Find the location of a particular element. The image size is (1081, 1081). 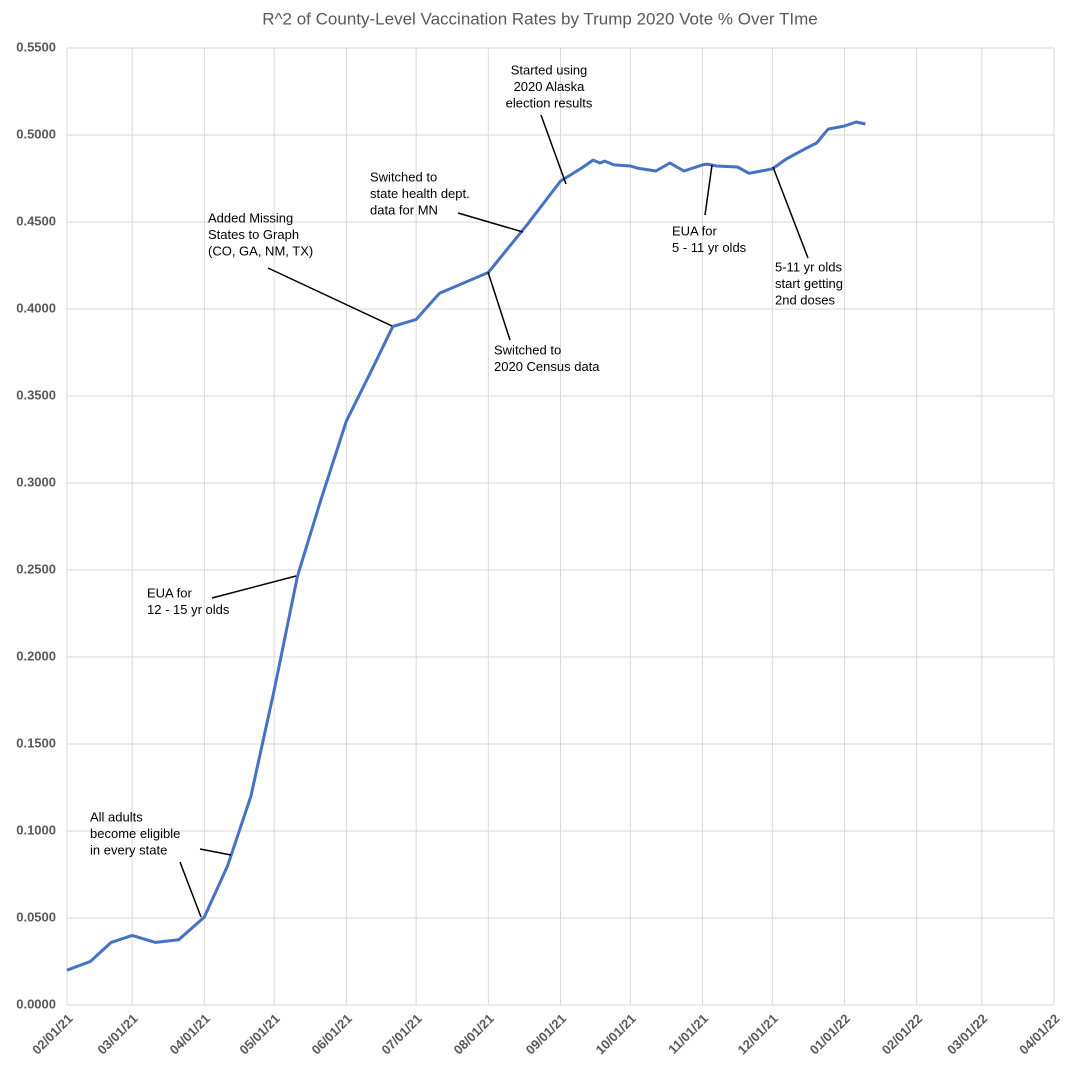

y-tick-label: 0.2500 is located at coordinates (36, 568).